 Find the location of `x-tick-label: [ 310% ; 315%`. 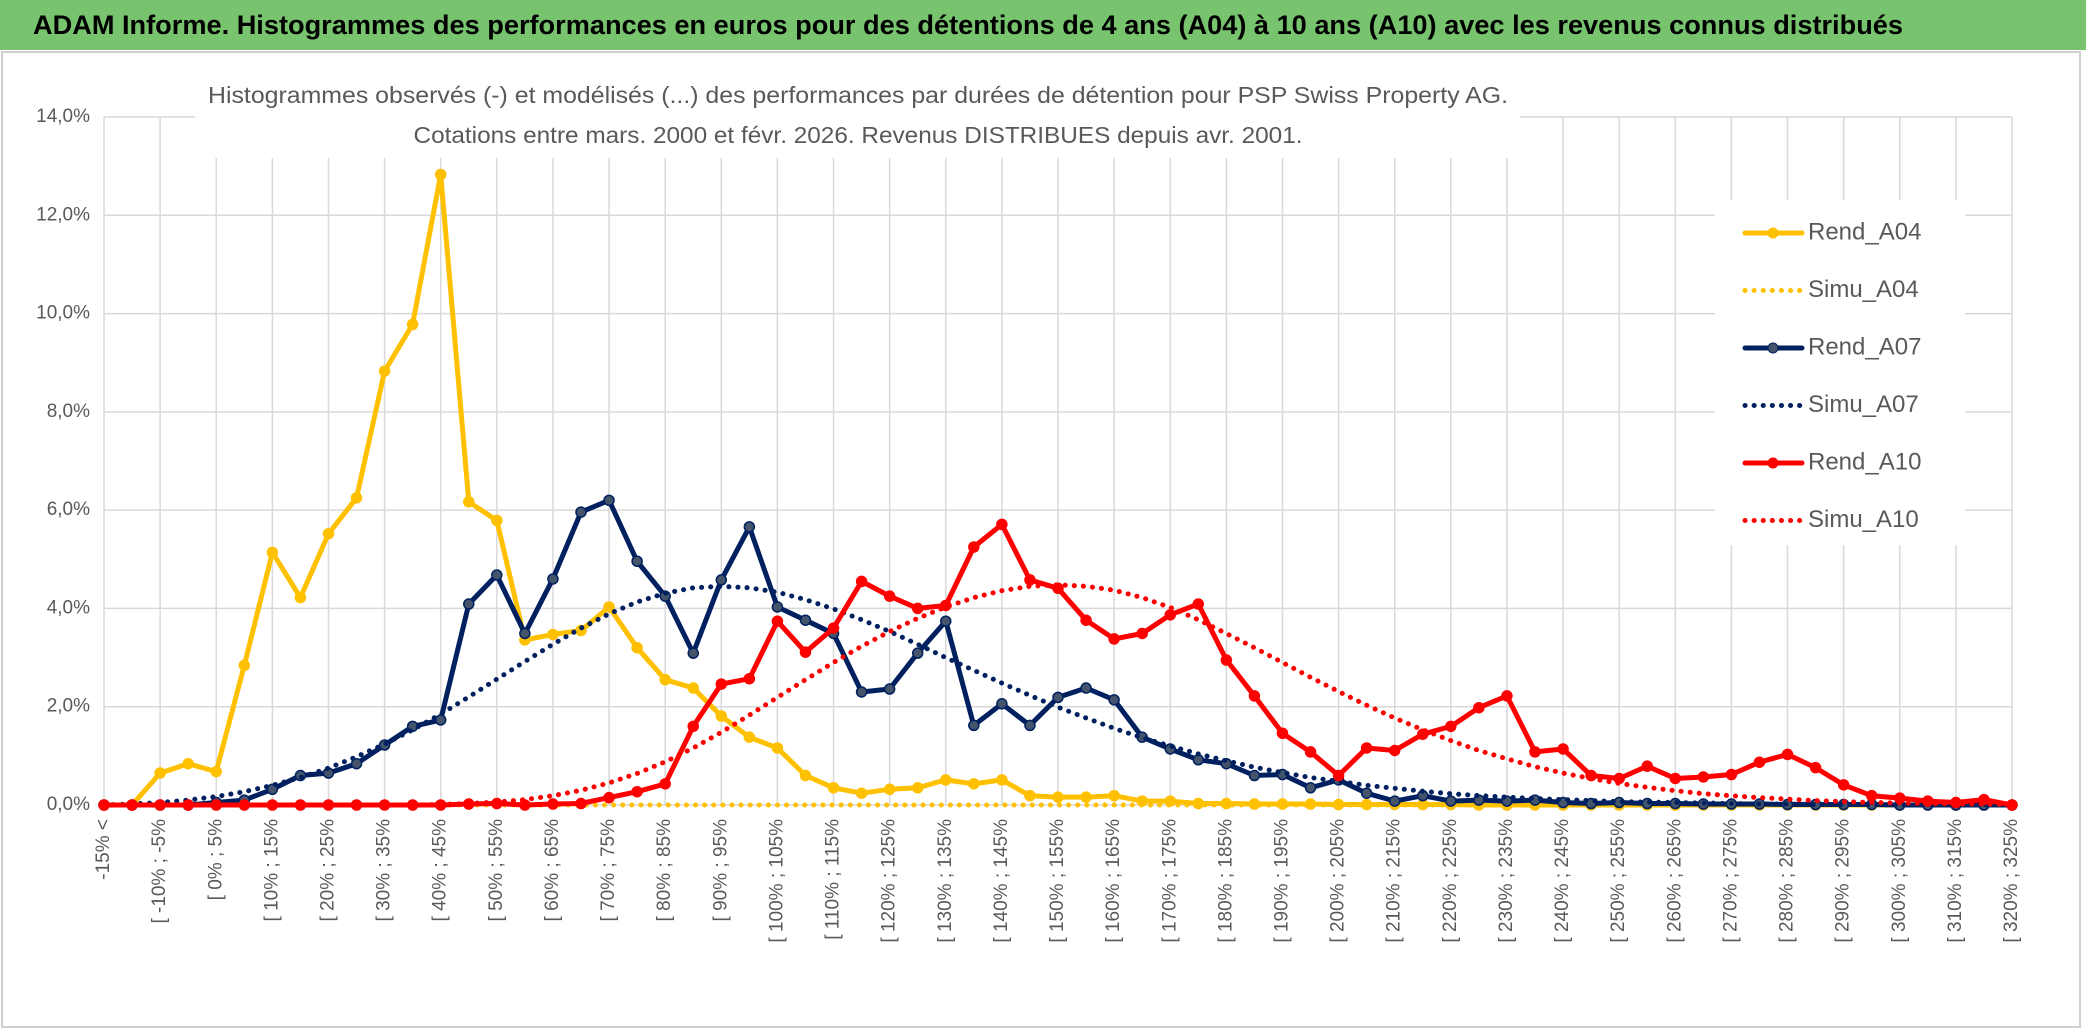

x-tick-label: [ 310% ; 315% is located at coordinates (1955, 881).